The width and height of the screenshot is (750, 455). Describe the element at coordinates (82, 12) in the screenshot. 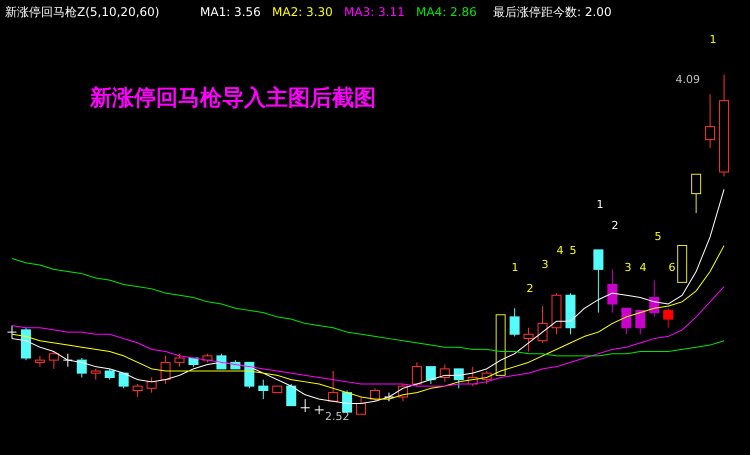

I see `chart-title: 新涨停回马枪Z(5,10,20,60)` at that location.